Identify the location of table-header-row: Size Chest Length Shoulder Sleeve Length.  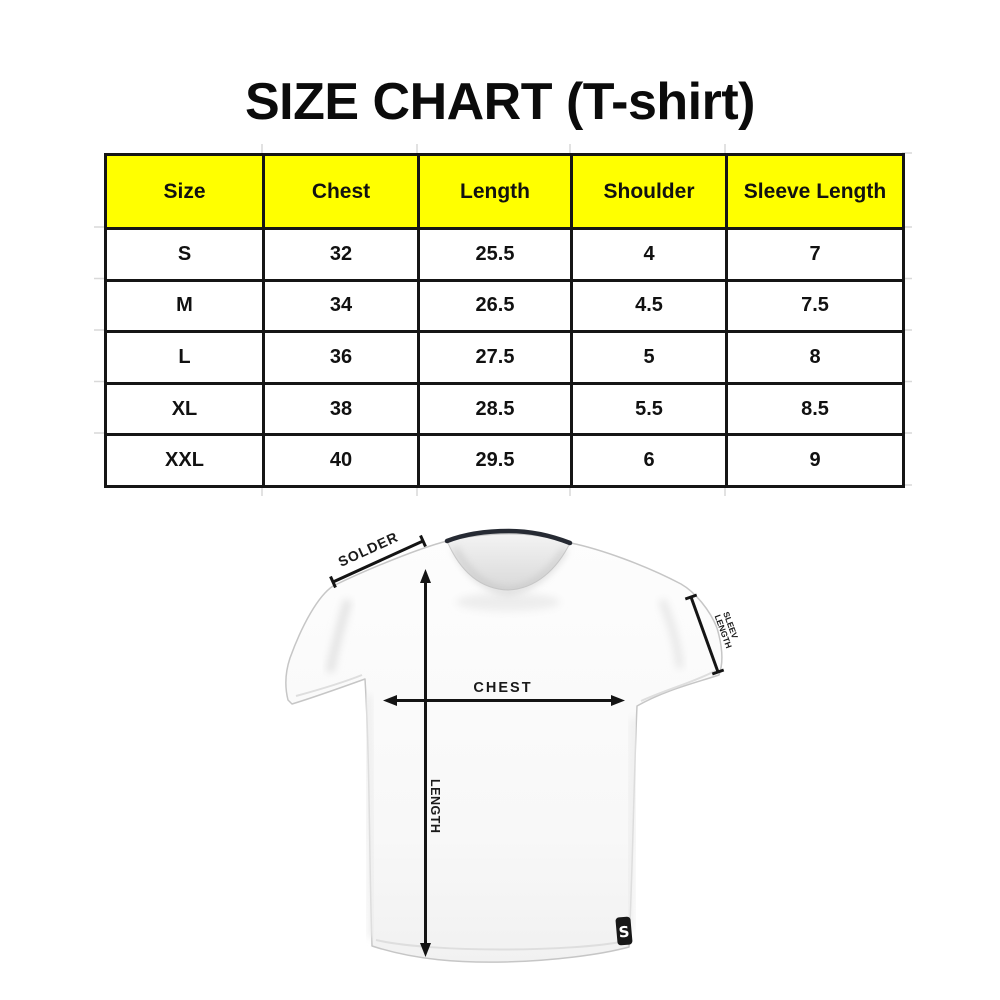
(504, 191).